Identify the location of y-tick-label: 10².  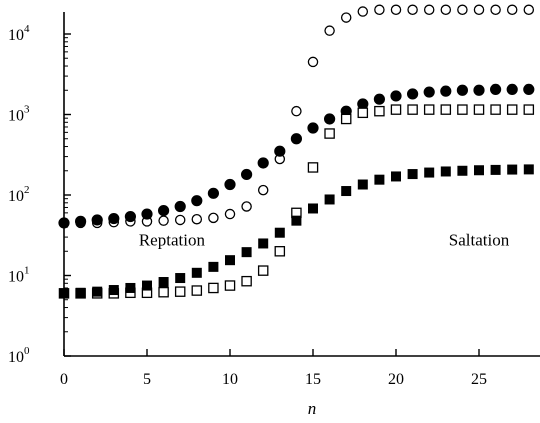
(19, 194).